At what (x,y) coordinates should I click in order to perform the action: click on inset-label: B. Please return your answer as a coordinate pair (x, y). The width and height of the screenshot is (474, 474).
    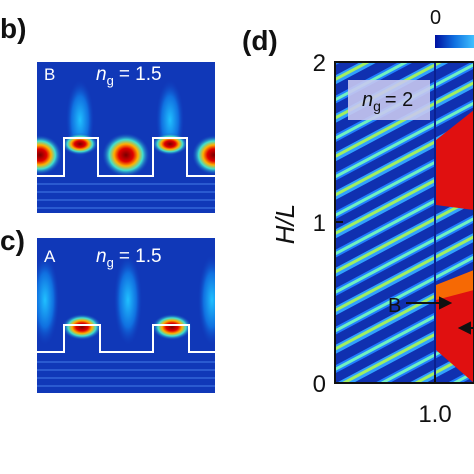
    Looking at the image, I should click on (49, 74).